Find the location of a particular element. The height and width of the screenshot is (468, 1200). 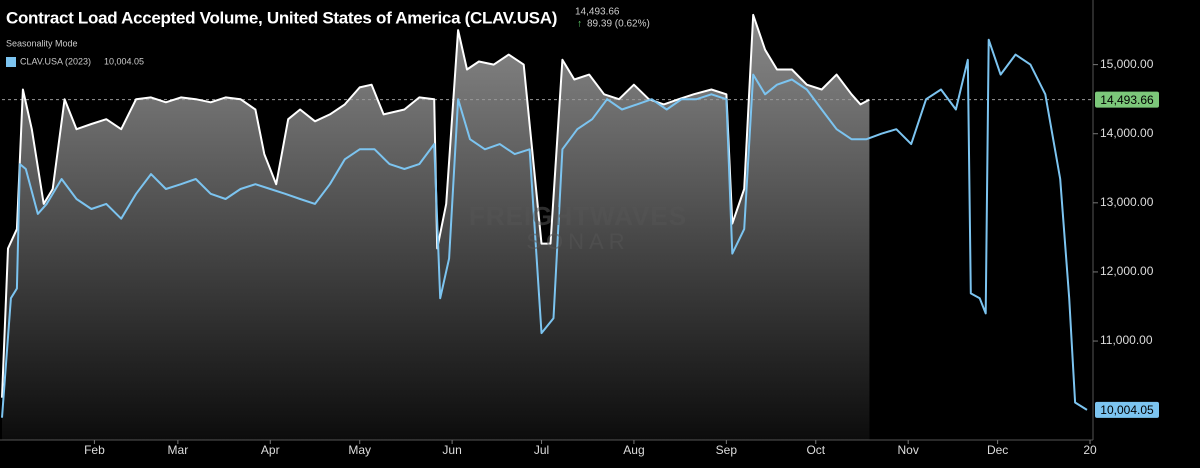

y-tick-label: 14,000.00 is located at coordinates (1127, 133).